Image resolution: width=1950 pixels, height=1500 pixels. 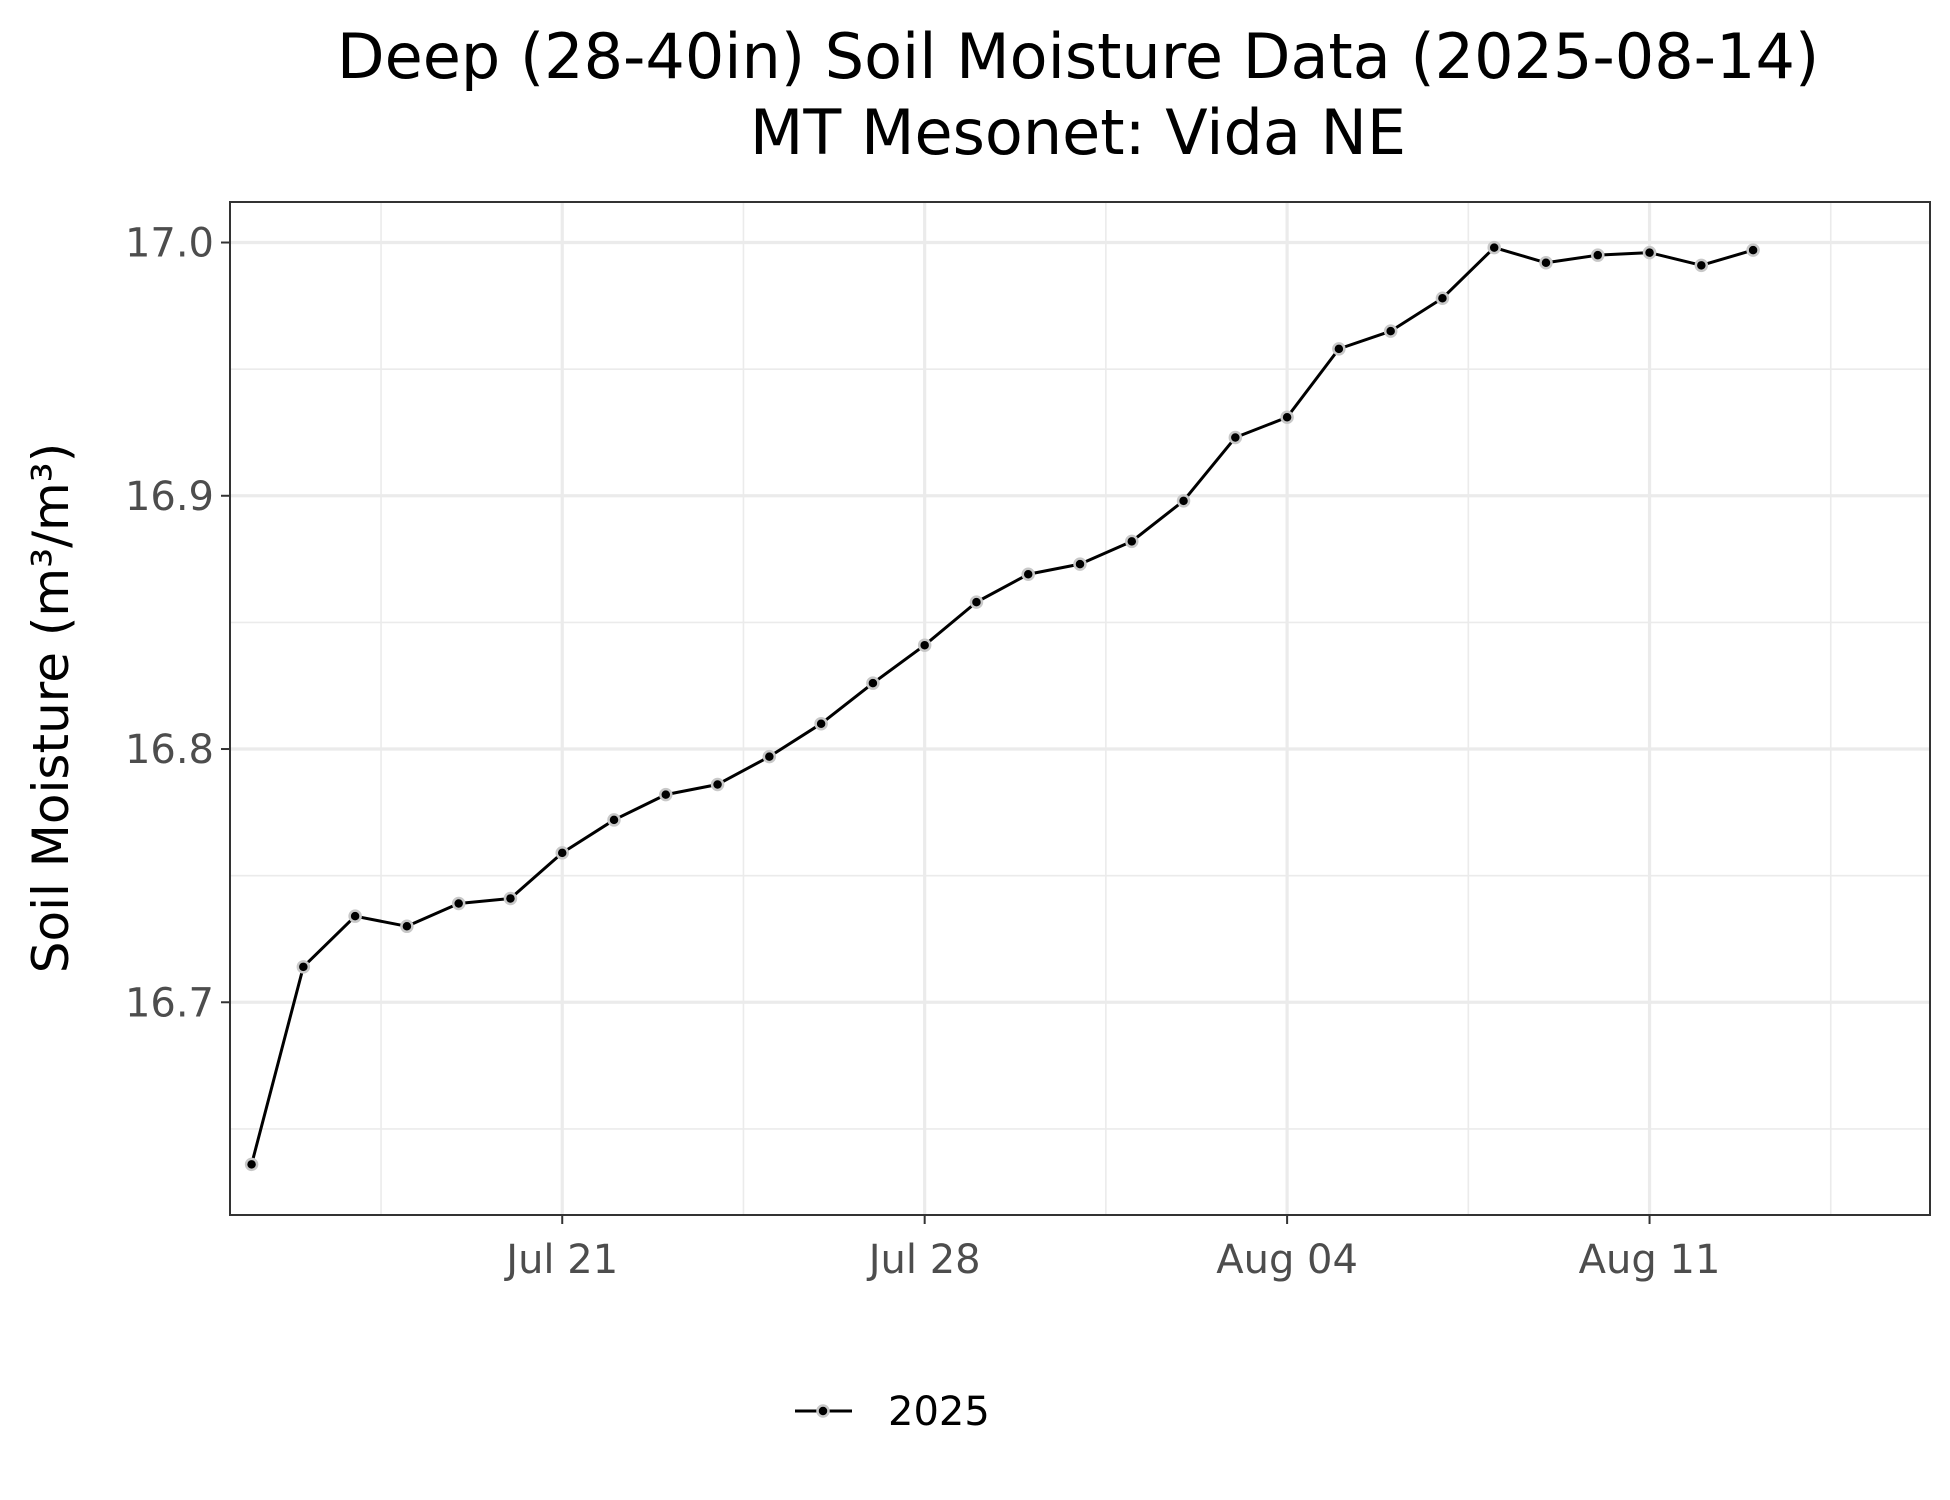 I want to click on legend-key-point, so click(x=823, y=1411).